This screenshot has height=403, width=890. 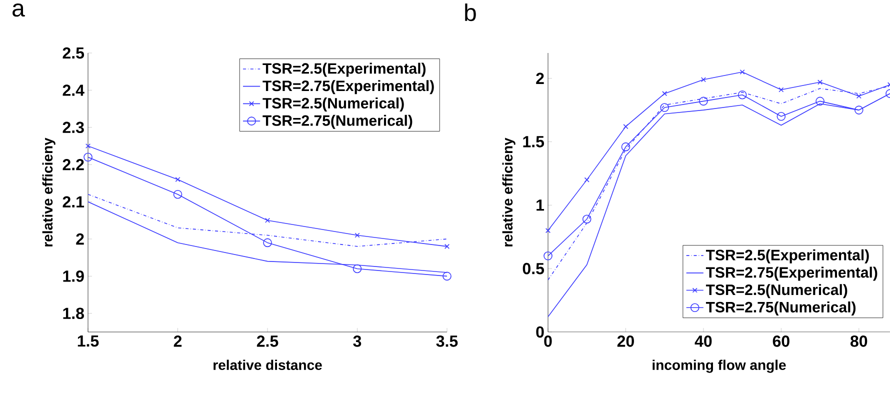 I want to click on y-tick-label: 1.8, so click(x=73, y=314).